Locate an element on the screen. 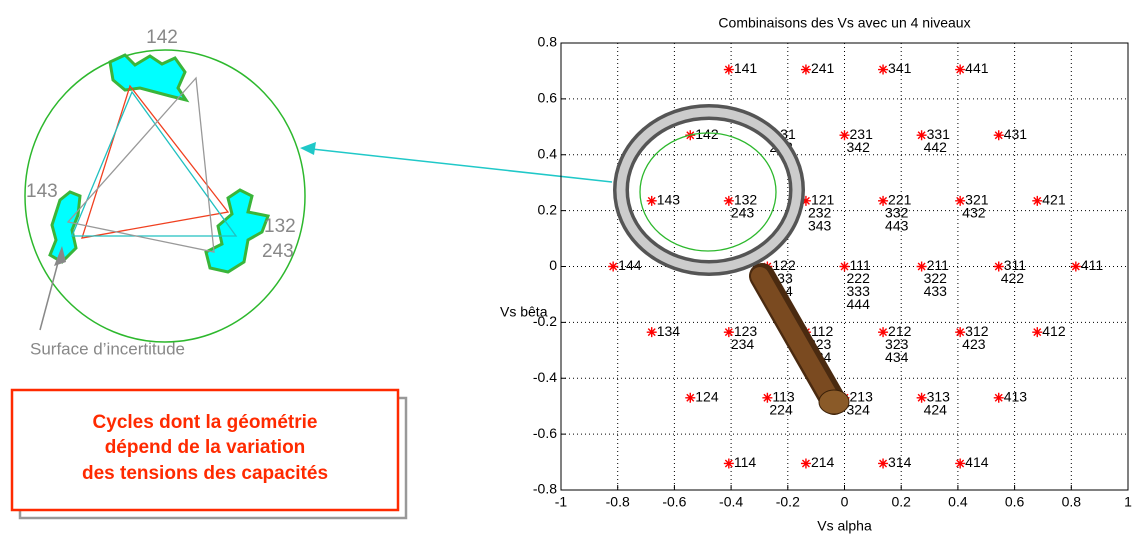 This screenshot has width=1133, height=539. point-label: 141 is located at coordinates (746, 68).